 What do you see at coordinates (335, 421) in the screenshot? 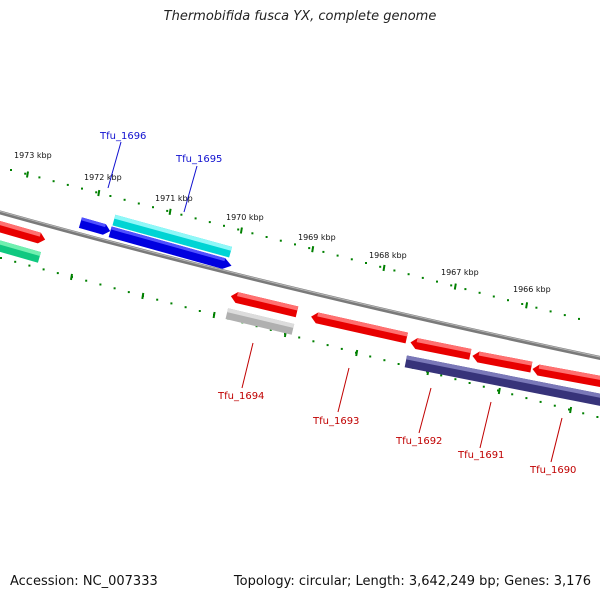
I see `gene-label-tfu-1693: Tfu_1693` at bounding box center [335, 421].